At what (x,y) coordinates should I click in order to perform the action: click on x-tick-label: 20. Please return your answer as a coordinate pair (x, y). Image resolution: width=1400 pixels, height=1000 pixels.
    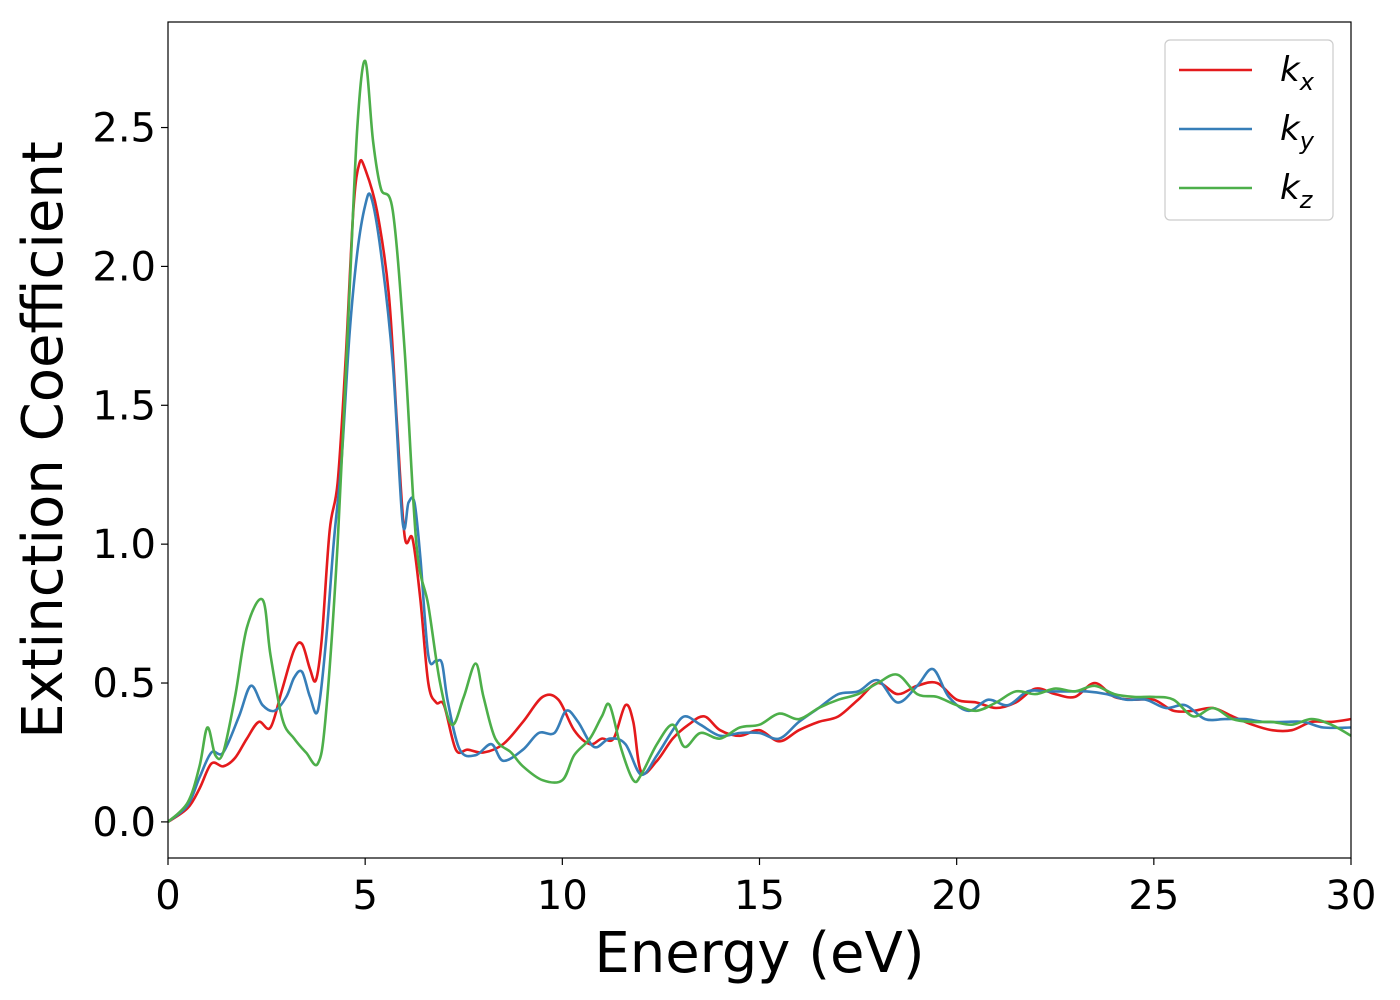
    Looking at the image, I should click on (956, 896).